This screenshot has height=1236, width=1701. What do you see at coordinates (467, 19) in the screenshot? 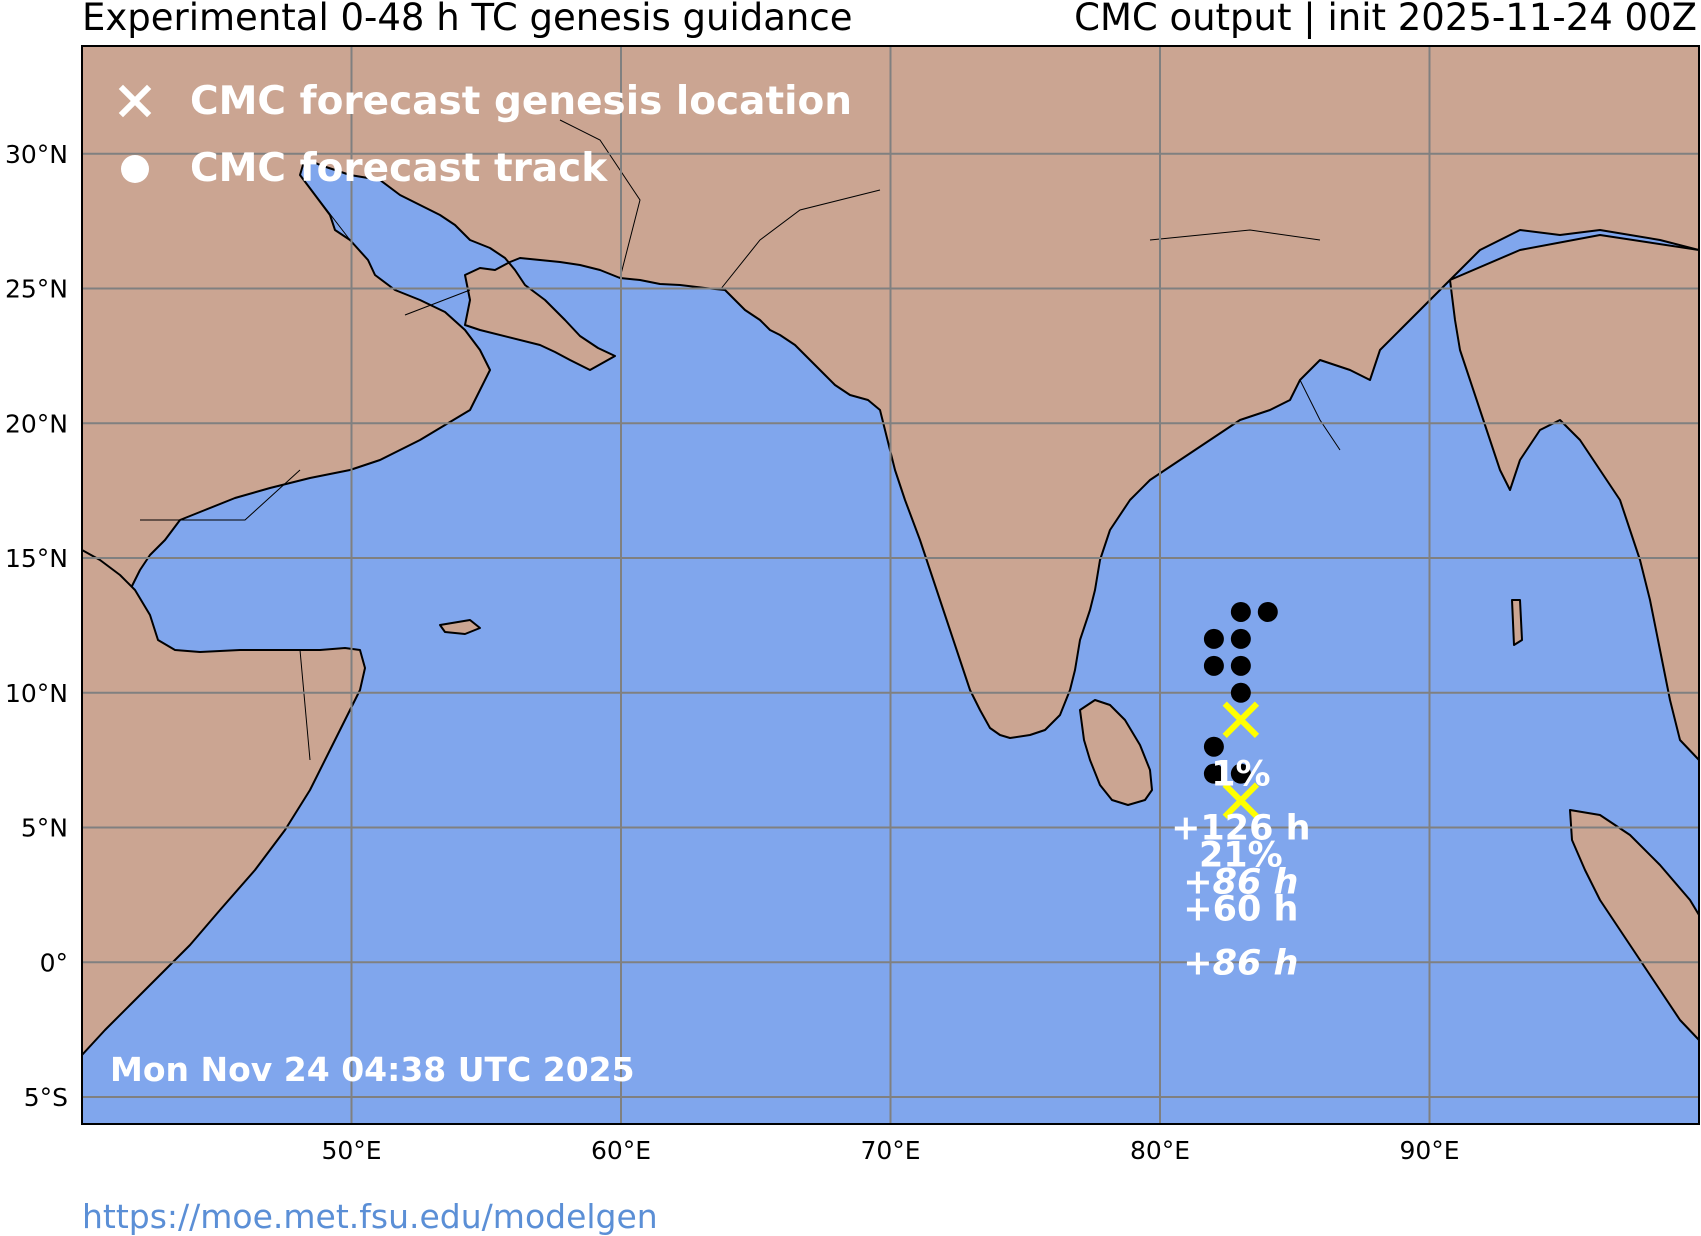
I see `figure-title-left: Experimental 0-48 h TC genesis guidance` at bounding box center [467, 19].